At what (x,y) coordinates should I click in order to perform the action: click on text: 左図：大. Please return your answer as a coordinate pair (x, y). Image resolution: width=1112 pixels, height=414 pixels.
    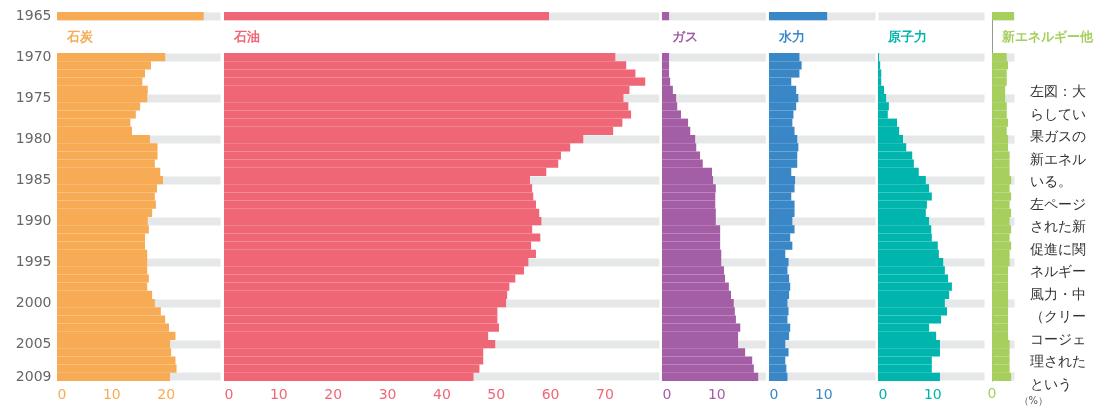
    Looking at the image, I should click on (1058, 91).